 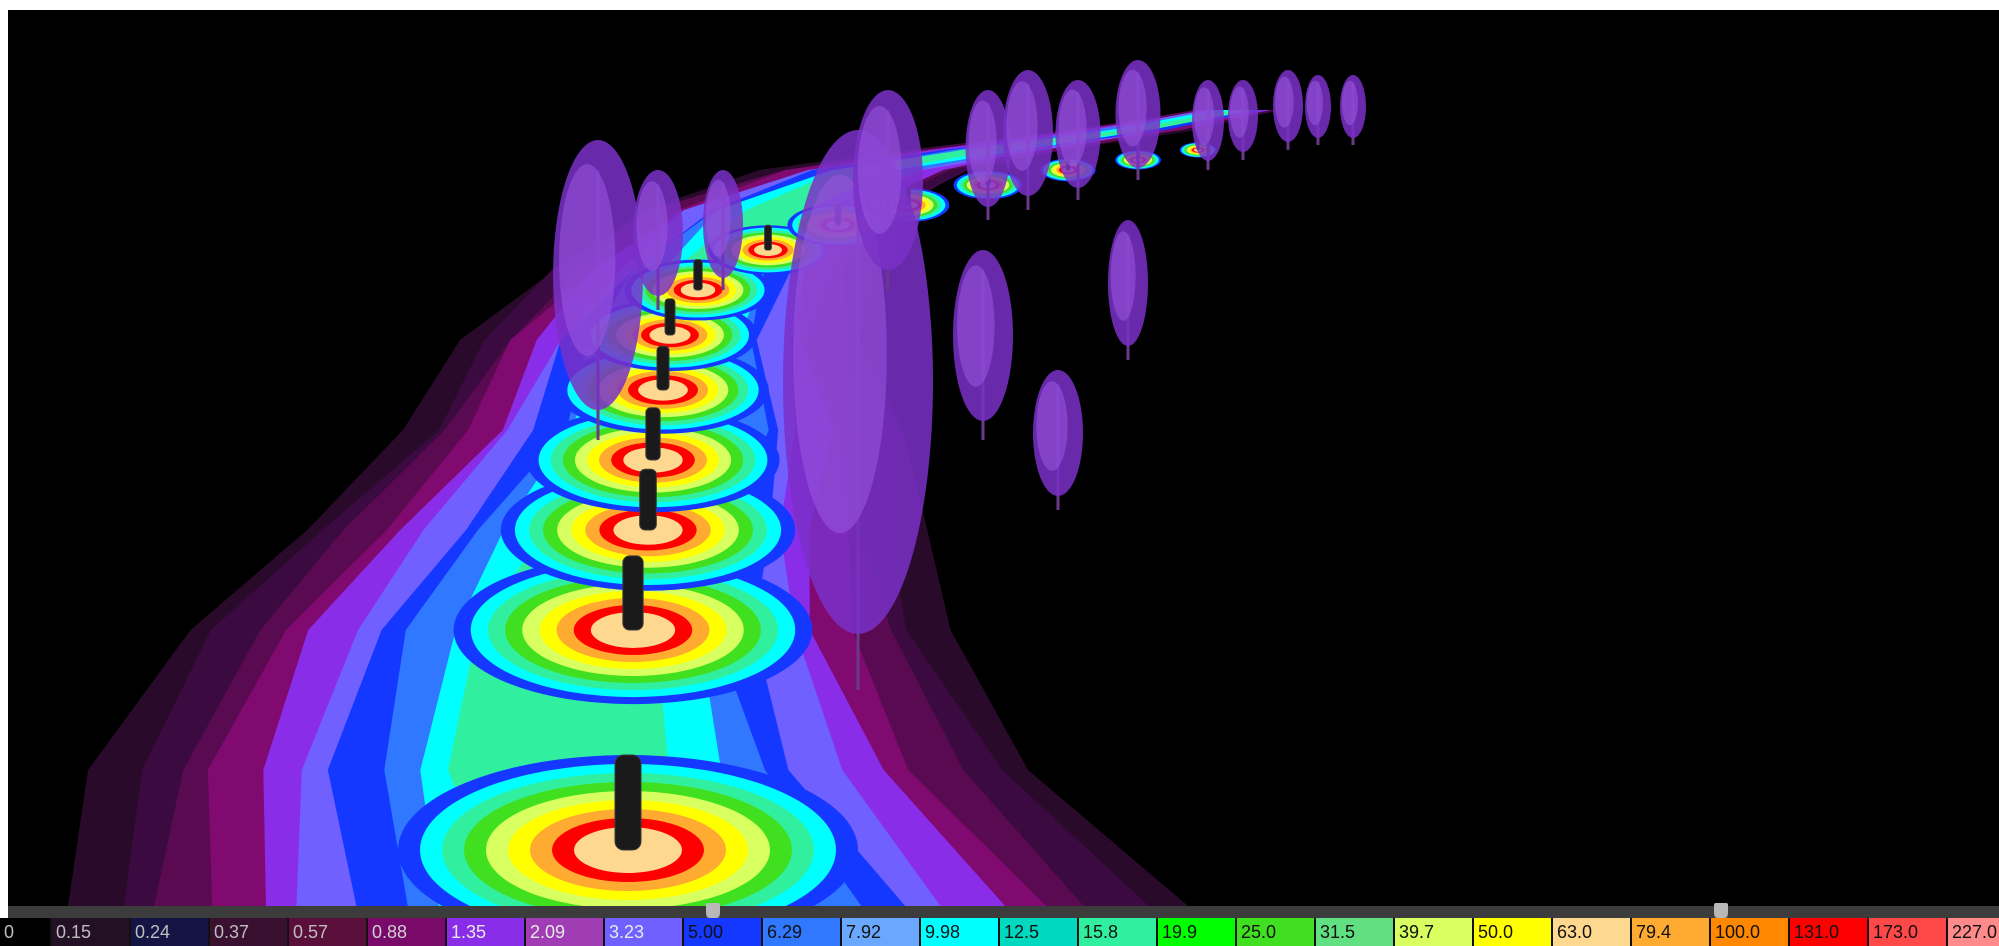 I want to click on legend-cell: 0.88, so click(x=407, y=932).